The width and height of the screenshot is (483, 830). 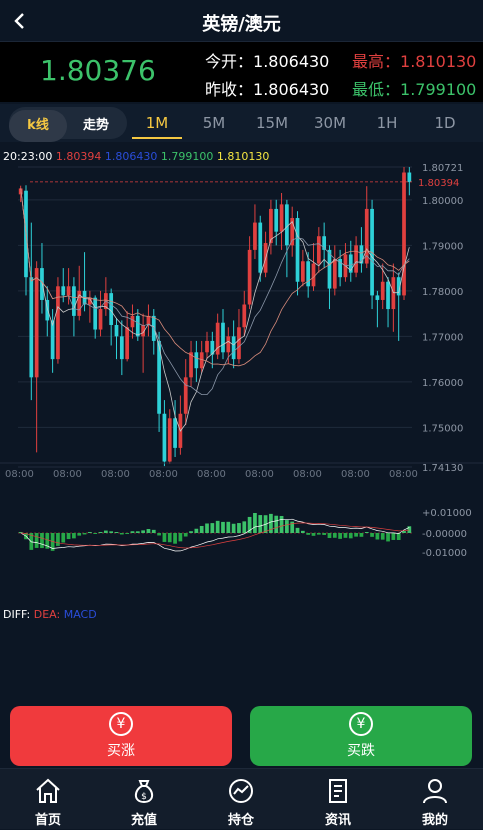 What do you see at coordinates (20, 21) in the screenshot?
I see `back-arrow-icon` at bounding box center [20, 21].